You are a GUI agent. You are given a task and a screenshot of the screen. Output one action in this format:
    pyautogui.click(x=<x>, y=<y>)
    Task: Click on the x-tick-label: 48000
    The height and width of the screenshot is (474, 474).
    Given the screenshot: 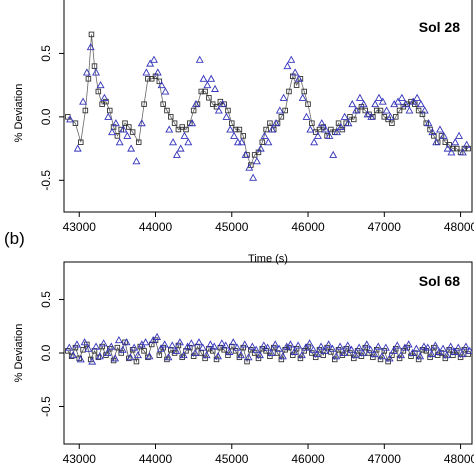 What is the action you would take?
    pyautogui.click(x=459, y=227)
    